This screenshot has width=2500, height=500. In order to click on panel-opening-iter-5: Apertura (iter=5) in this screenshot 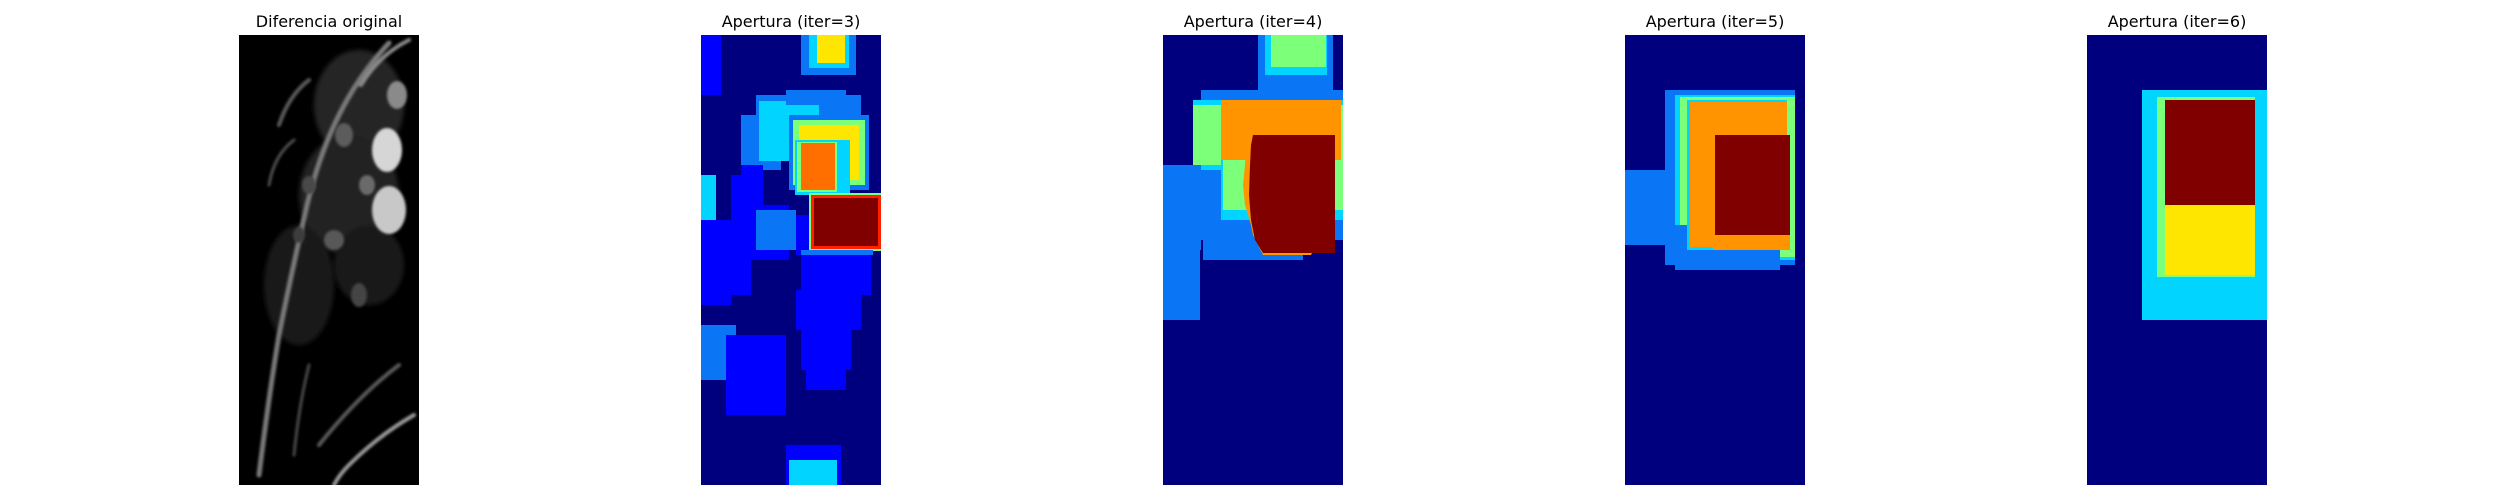, I will do `click(1715, 250)`.